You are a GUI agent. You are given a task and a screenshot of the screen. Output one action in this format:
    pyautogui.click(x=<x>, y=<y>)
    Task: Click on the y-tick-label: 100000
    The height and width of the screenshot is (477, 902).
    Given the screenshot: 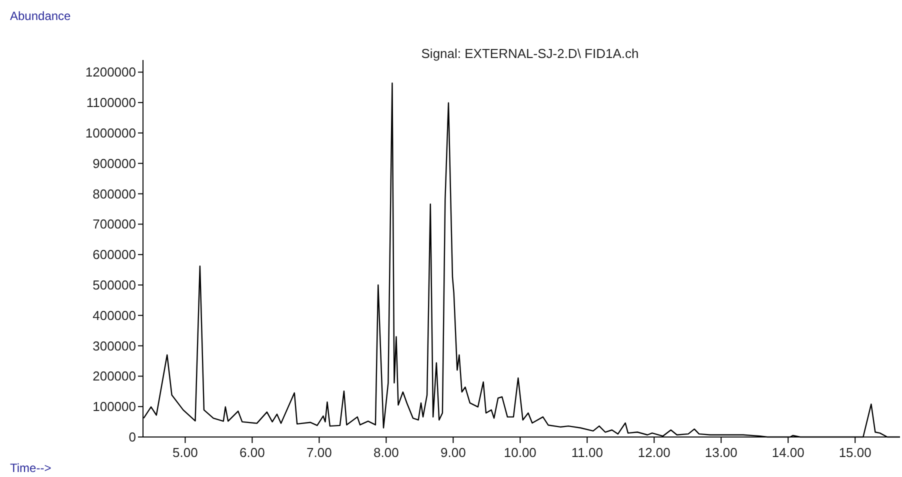 What is the action you would take?
    pyautogui.click(x=114, y=406)
    